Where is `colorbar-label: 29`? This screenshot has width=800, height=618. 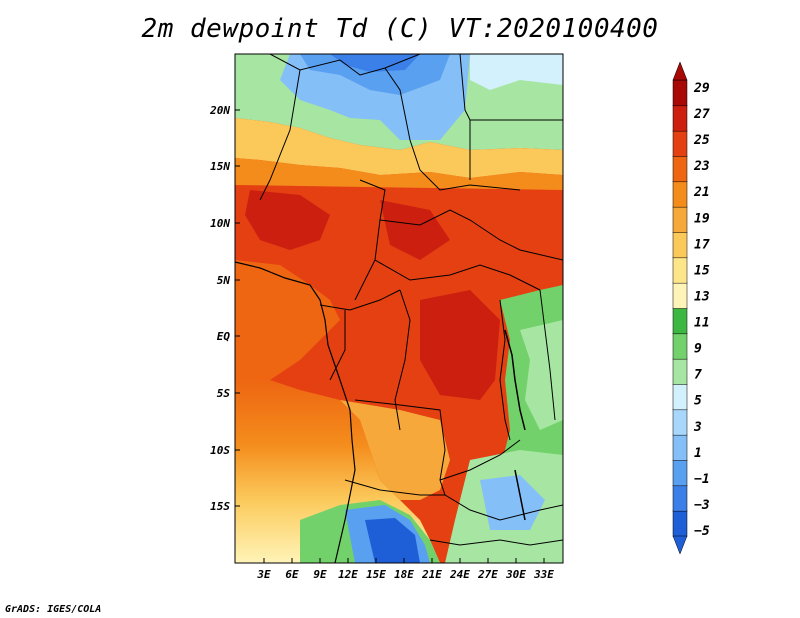
colorbar-label: 29 is located at coordinates (701, 88).